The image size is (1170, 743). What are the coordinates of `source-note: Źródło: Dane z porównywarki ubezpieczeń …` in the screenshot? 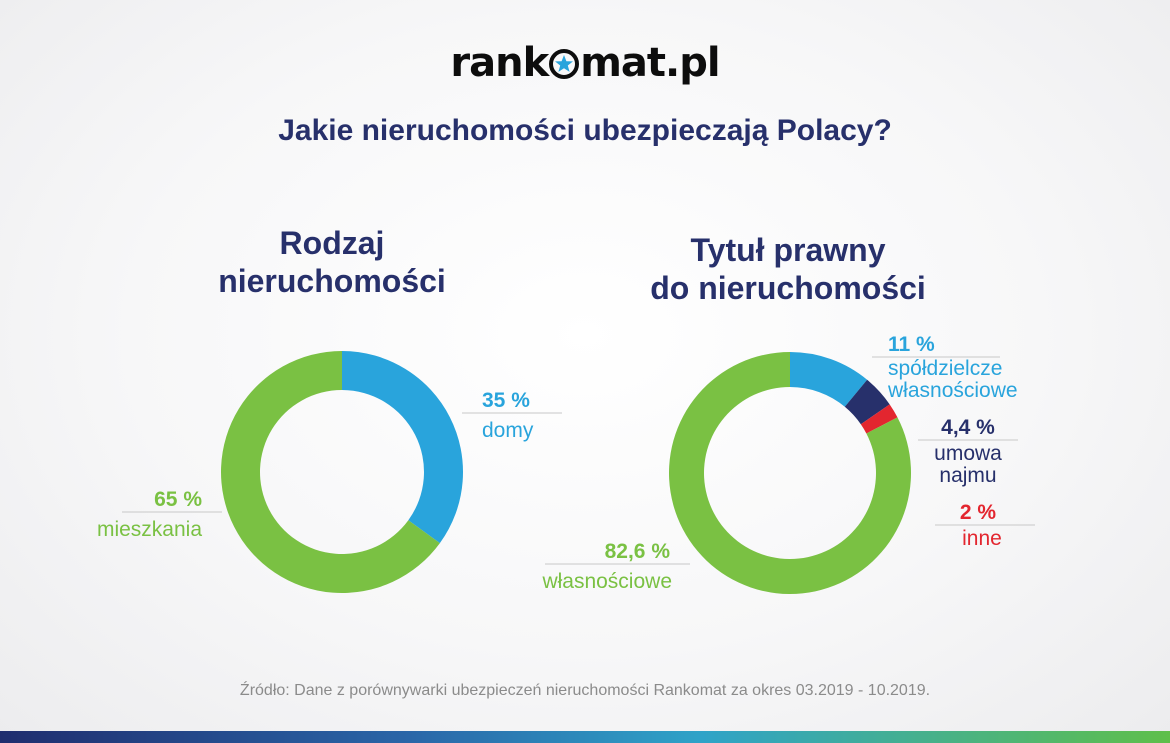 It's located at (585, 690).